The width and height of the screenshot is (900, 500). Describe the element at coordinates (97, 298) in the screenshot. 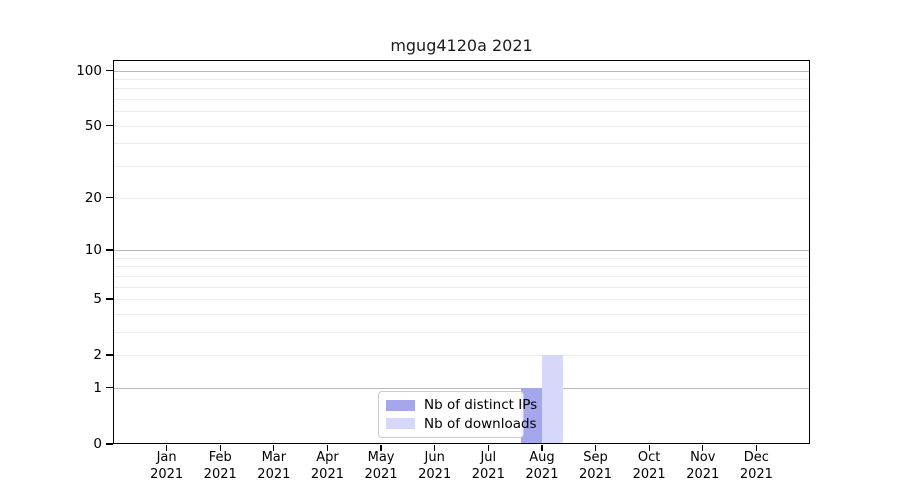

I see `y-tick-label: 5` at that location.